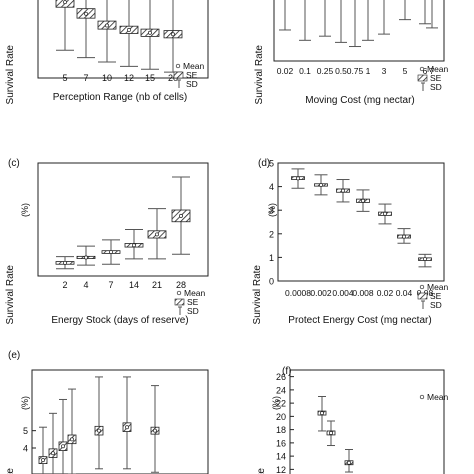 The image size is (474, 474). I want to click on y-tick-label: 16, so click(281, 443).